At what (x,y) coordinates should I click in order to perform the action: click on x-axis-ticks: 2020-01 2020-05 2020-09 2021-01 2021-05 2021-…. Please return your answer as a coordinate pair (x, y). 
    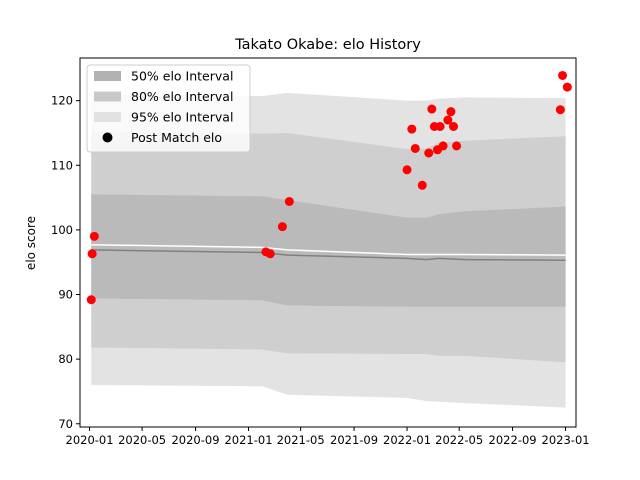
    Looking at the image, I should click on (328, 437).